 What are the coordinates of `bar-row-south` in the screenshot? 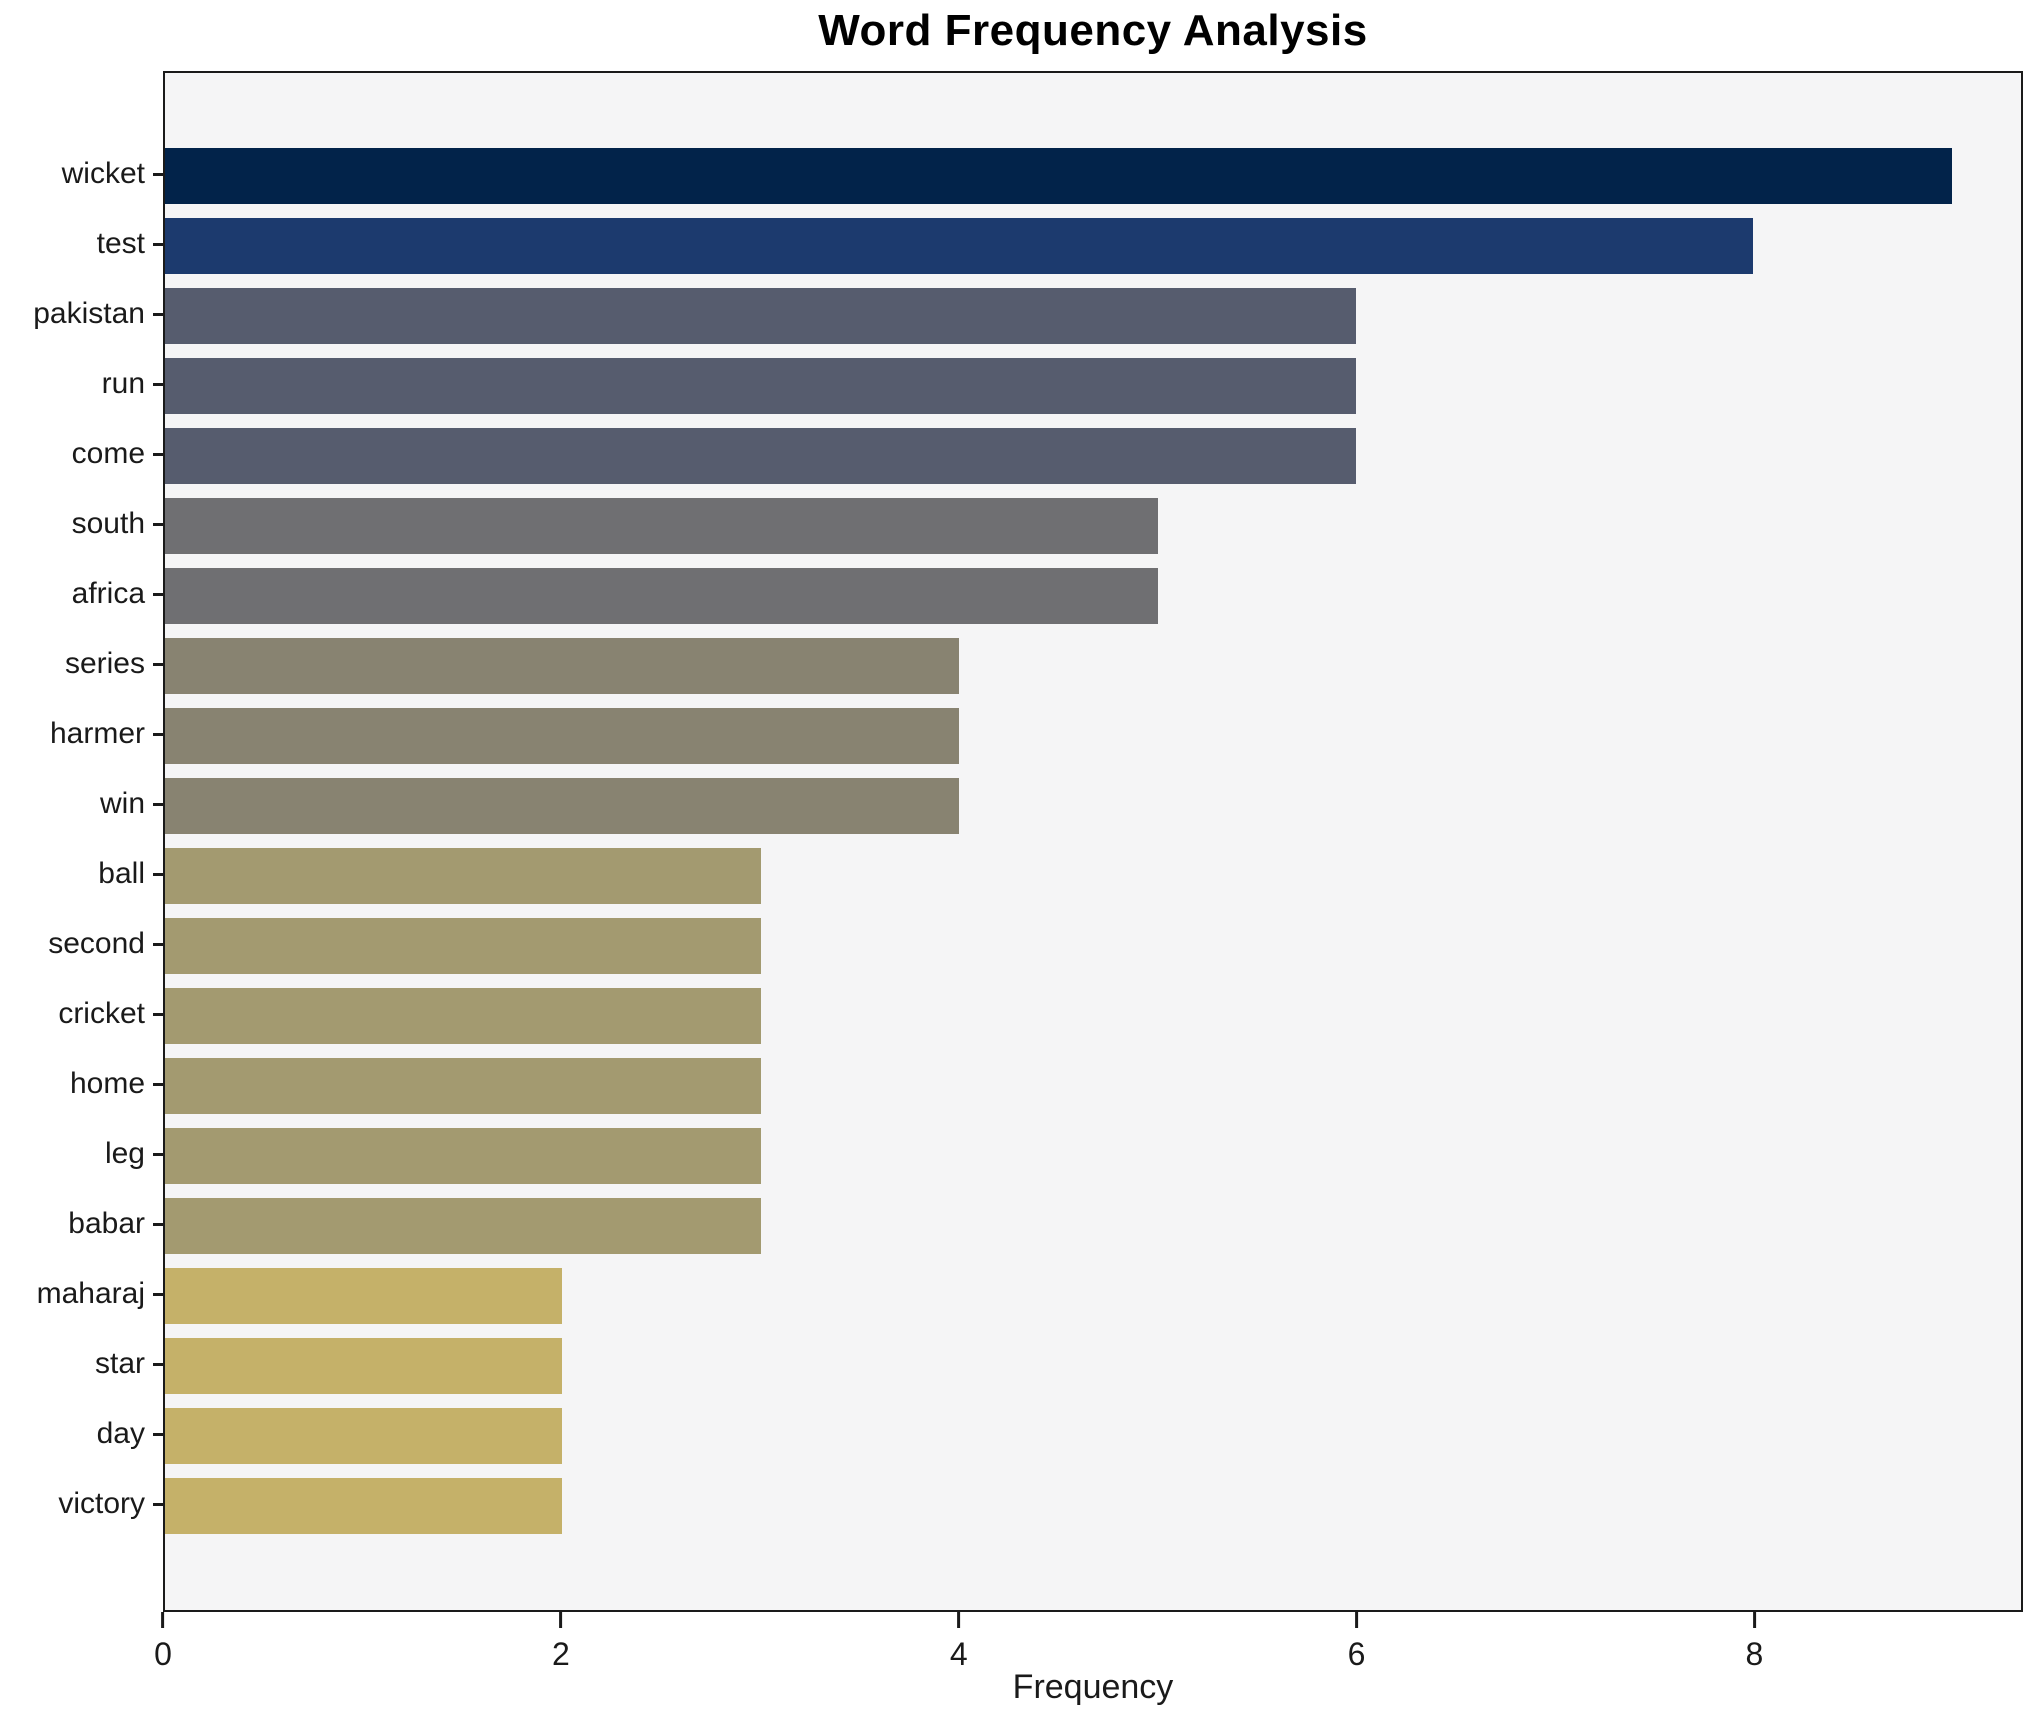 It's located at (1093, 526).